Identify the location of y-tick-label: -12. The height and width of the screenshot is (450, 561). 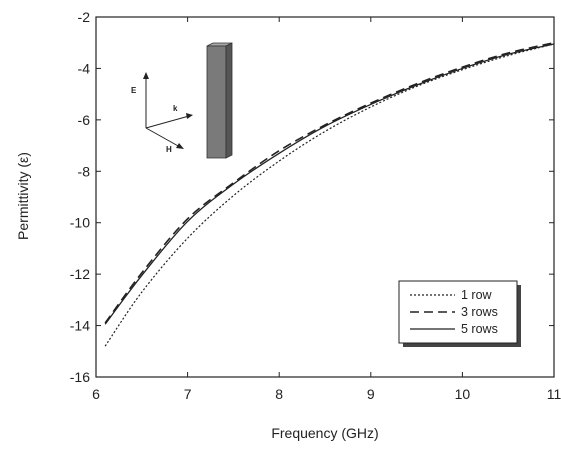
(80, 274).